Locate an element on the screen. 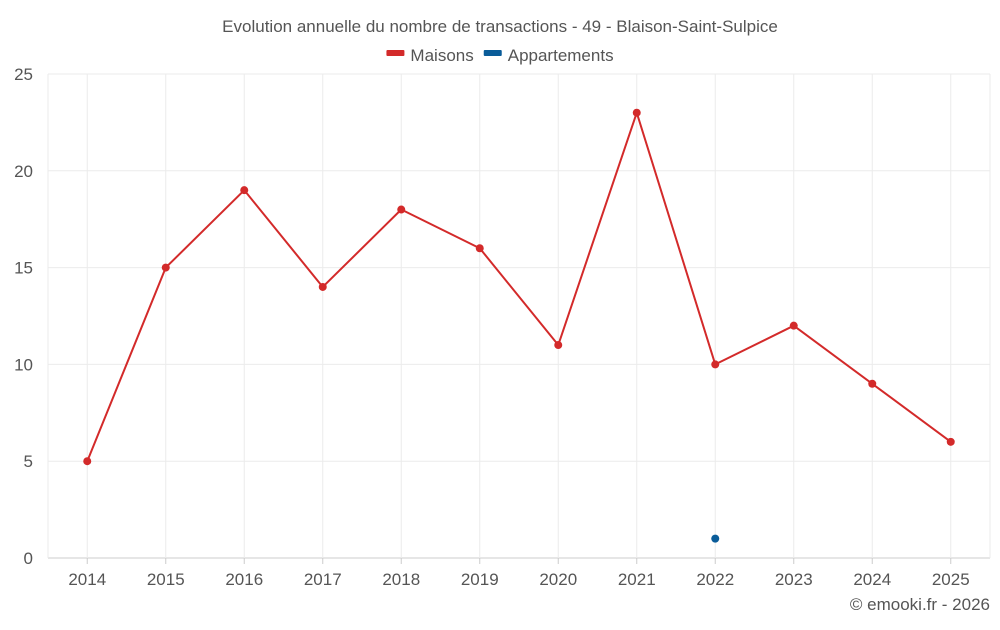 The height and width of the screenshot is (630, 1000). y-tick-label: 10 is located at coordinates (23, 364).